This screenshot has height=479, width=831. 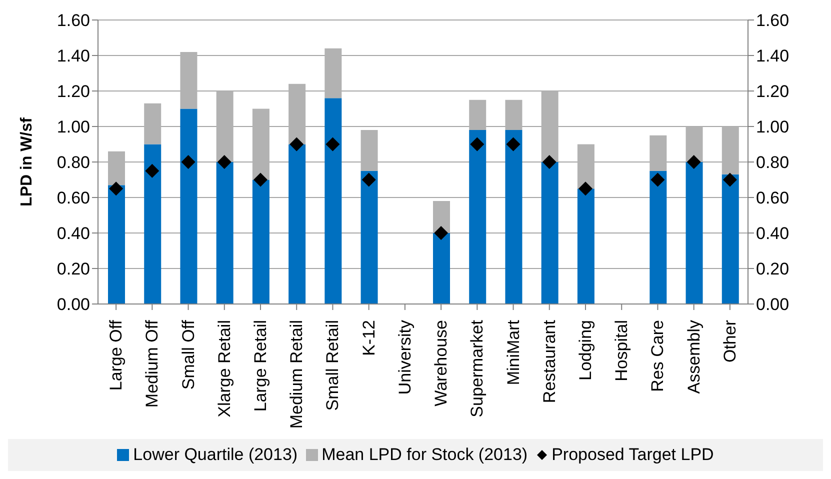 What do you see at coordinates (773, 56) in the screenshot?
I see `y2-tick-label: 1.40` at bounding box center [773, 56].